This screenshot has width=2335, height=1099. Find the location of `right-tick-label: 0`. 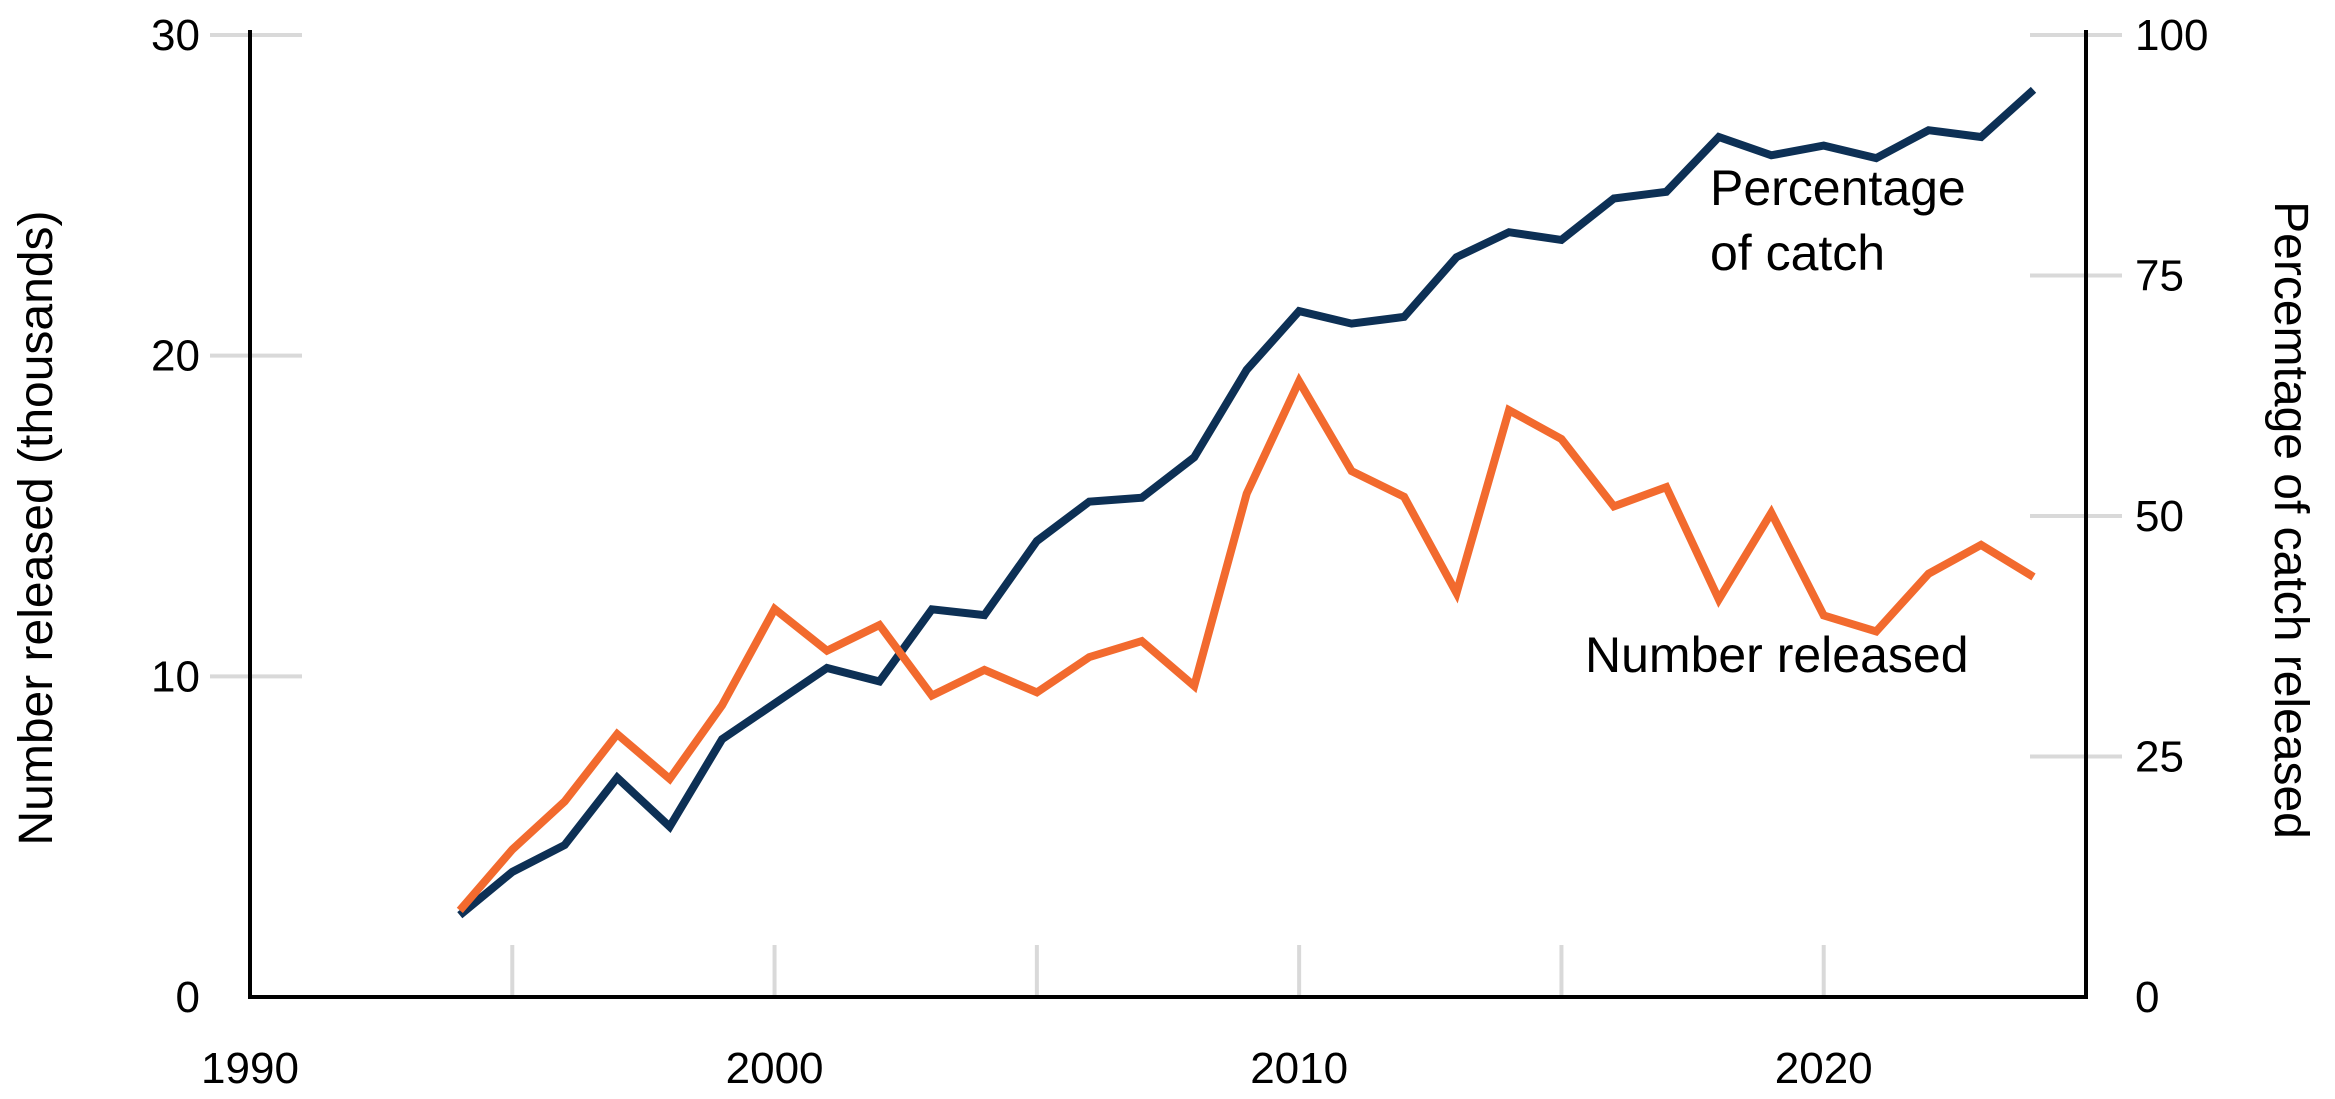

right-tick-label: 0 is located at coordinates (2147, 997).